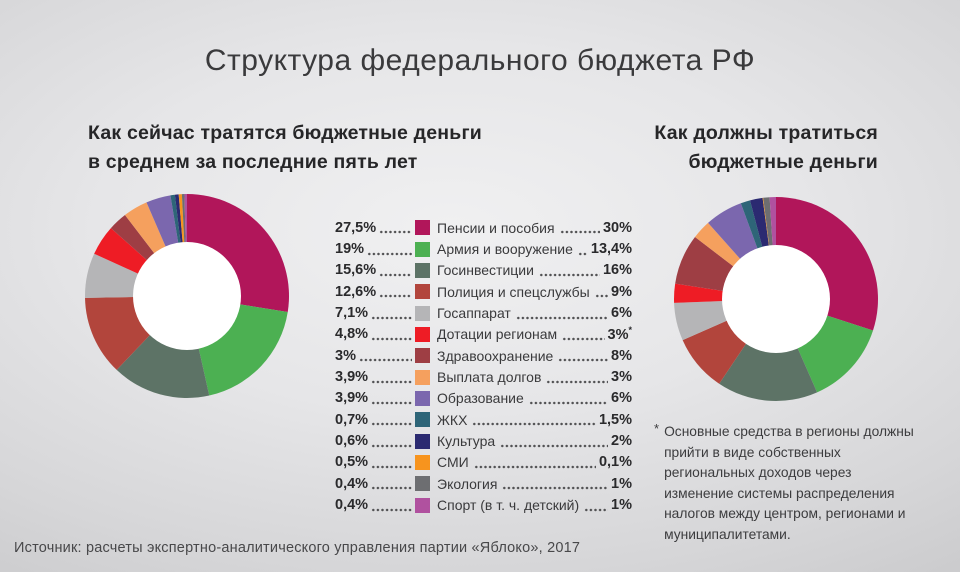 The height and width of the screenshot is (572, 960). What do you see at coordinates (617, 270) in the screenshot?
I see `legend-proposed-value: 16%` at bounding box center [617, 270].